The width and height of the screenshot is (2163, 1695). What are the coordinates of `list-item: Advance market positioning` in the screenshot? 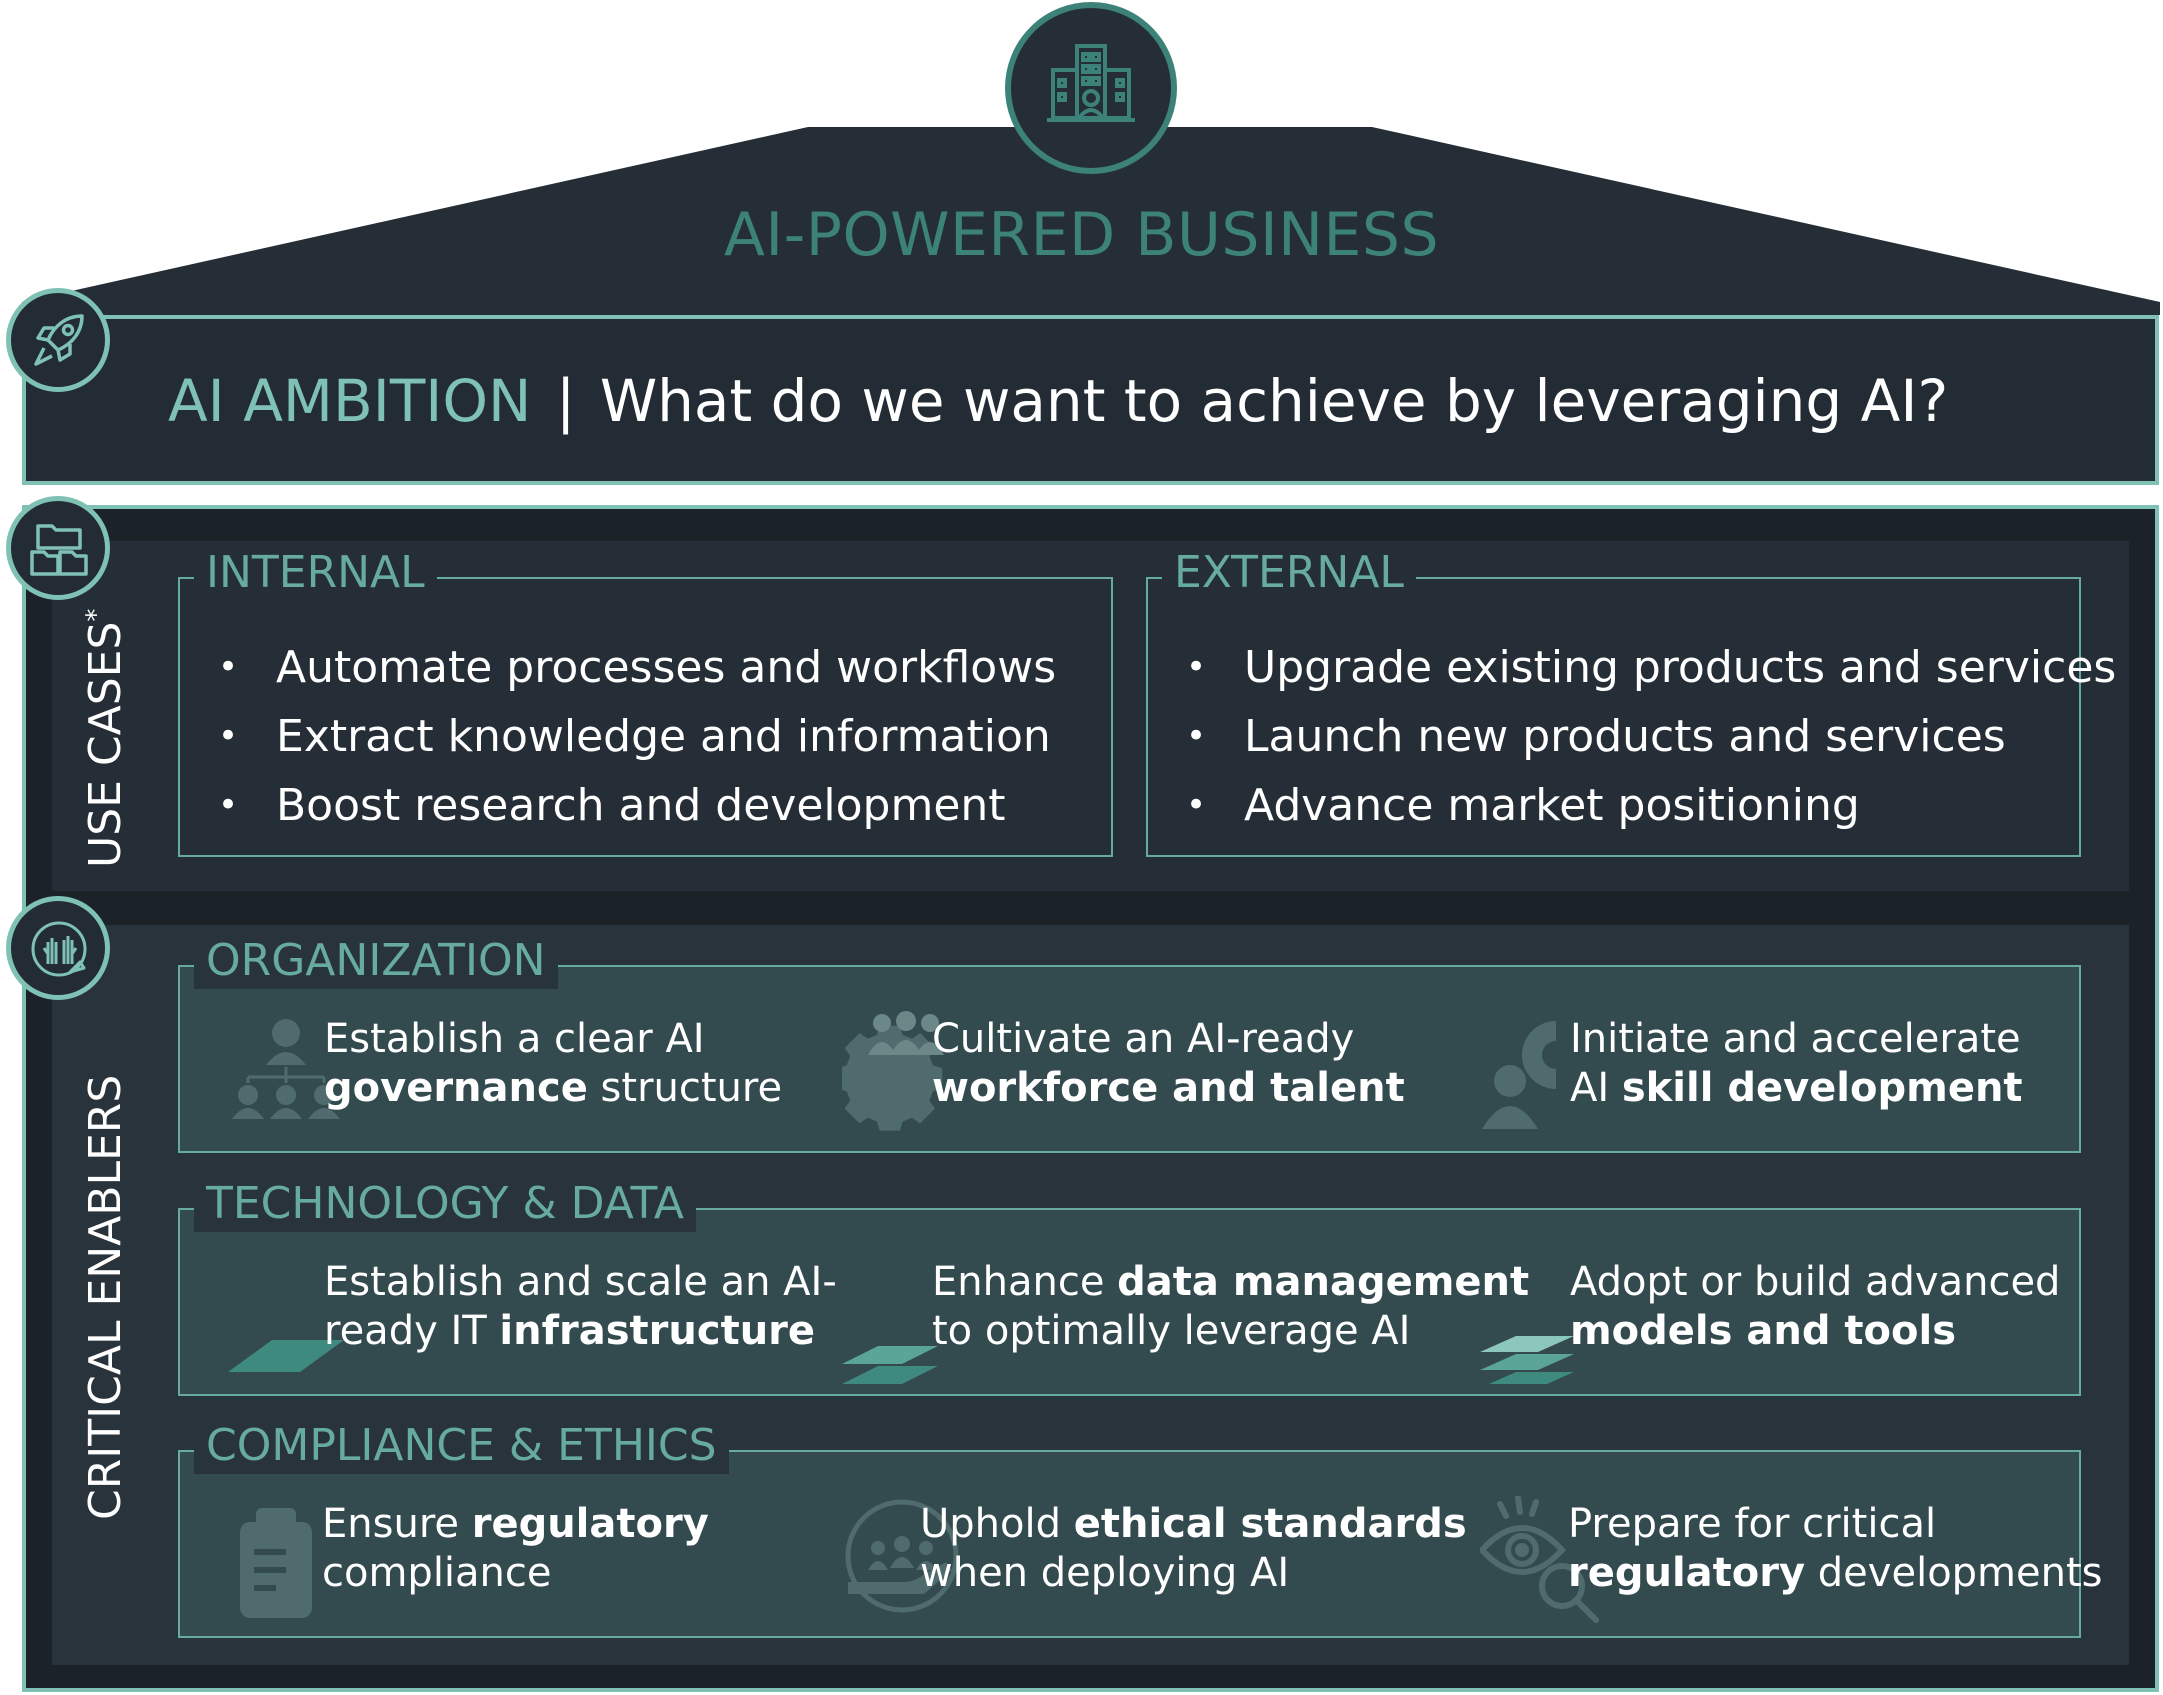 It's located at (1649, 805).